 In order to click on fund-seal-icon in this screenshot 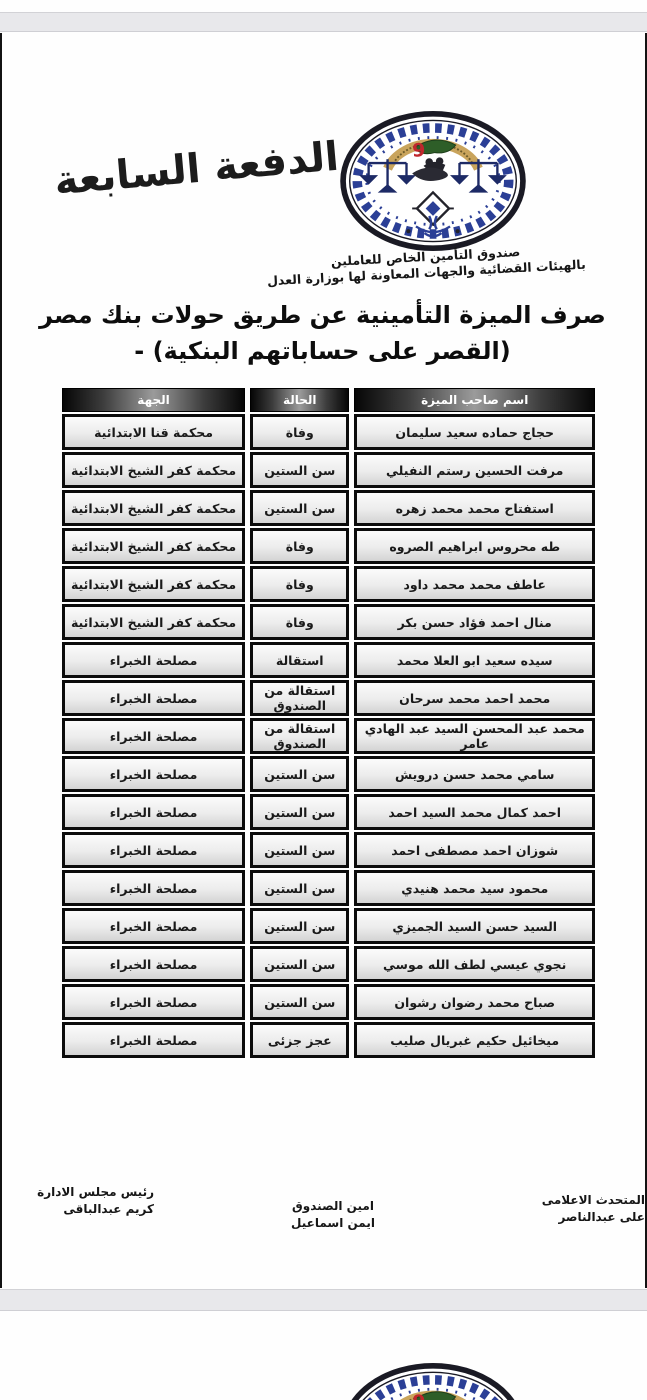, I will do `click(433, 181)`.